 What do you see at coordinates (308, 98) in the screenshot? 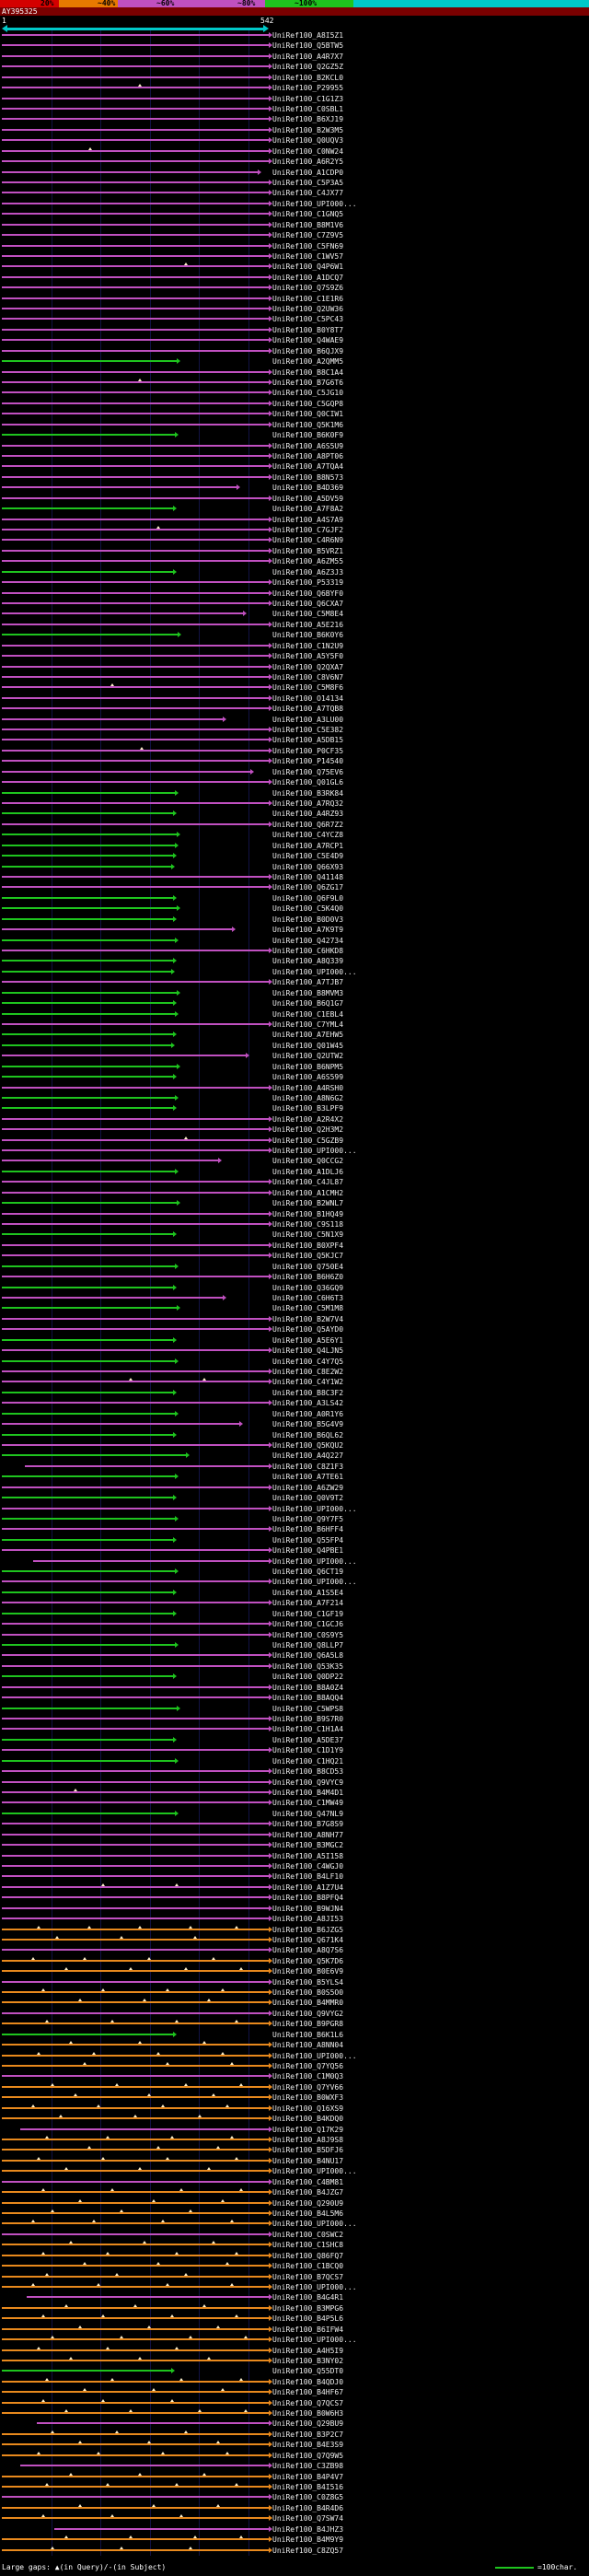
I see `hit-label: UniRef100_C1G1Z3` at bounding box center [308, 98].